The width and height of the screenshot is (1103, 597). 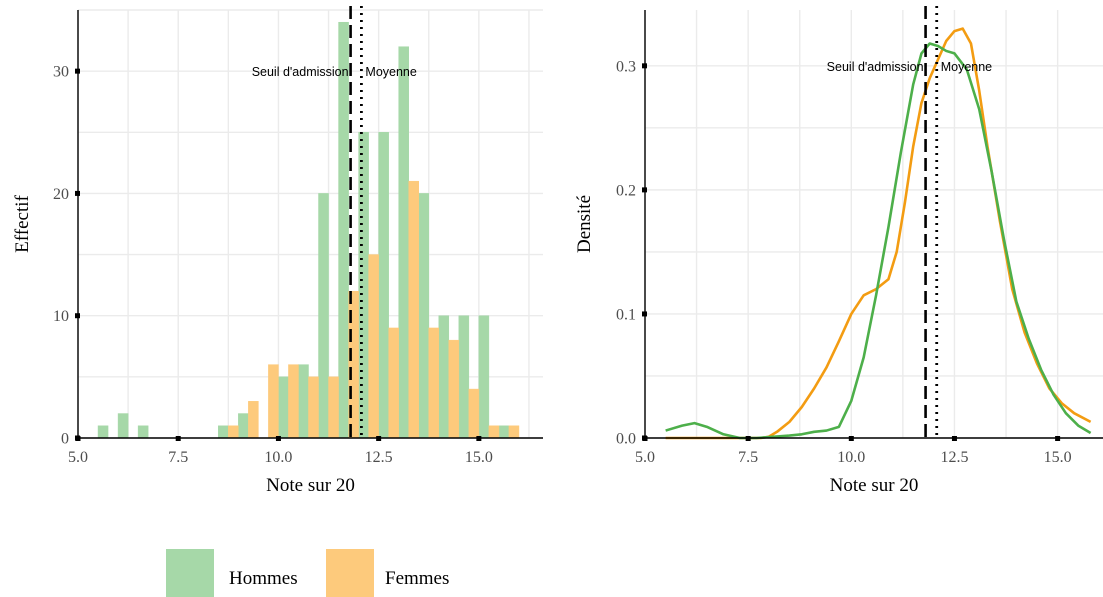 What do you see at coordinates (190, 573) in the screenshot?
I see `legend-key-hommes` at bounding box center [190, 573].